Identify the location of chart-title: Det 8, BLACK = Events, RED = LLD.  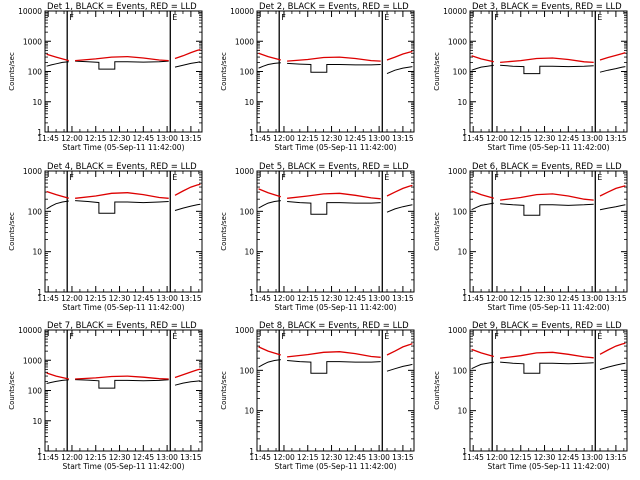
(334, 326).